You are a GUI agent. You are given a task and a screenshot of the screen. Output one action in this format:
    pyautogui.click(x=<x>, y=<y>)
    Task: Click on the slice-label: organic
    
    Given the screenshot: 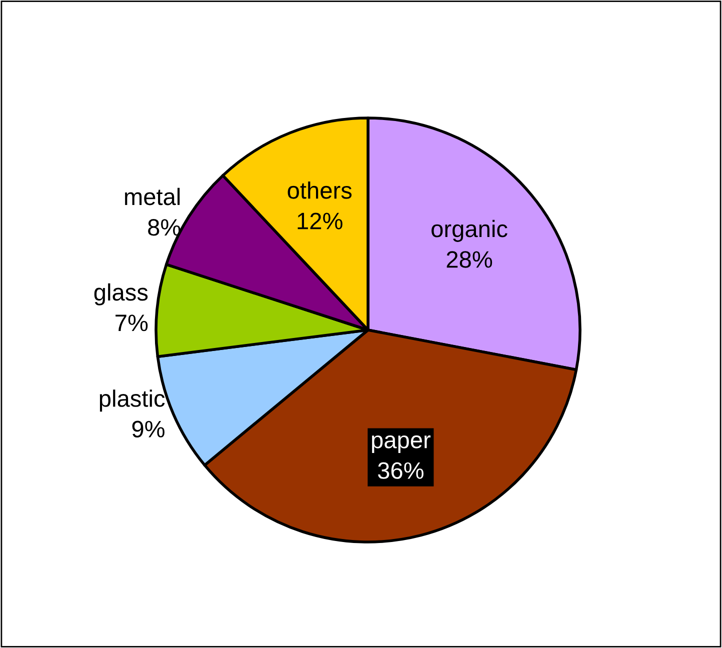 What is the action you would take?
    pyautogui.click(x=470, y=231)
    